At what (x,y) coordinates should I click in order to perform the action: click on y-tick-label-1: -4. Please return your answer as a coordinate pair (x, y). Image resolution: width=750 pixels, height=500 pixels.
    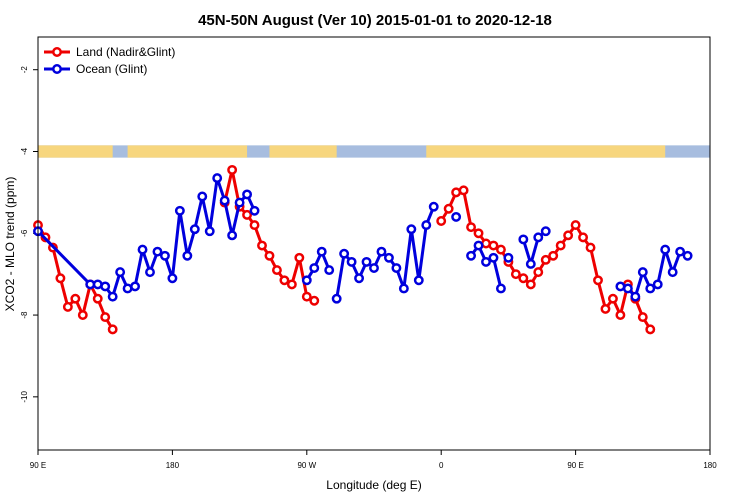
    Looking at the image, I should click on (24, 151).